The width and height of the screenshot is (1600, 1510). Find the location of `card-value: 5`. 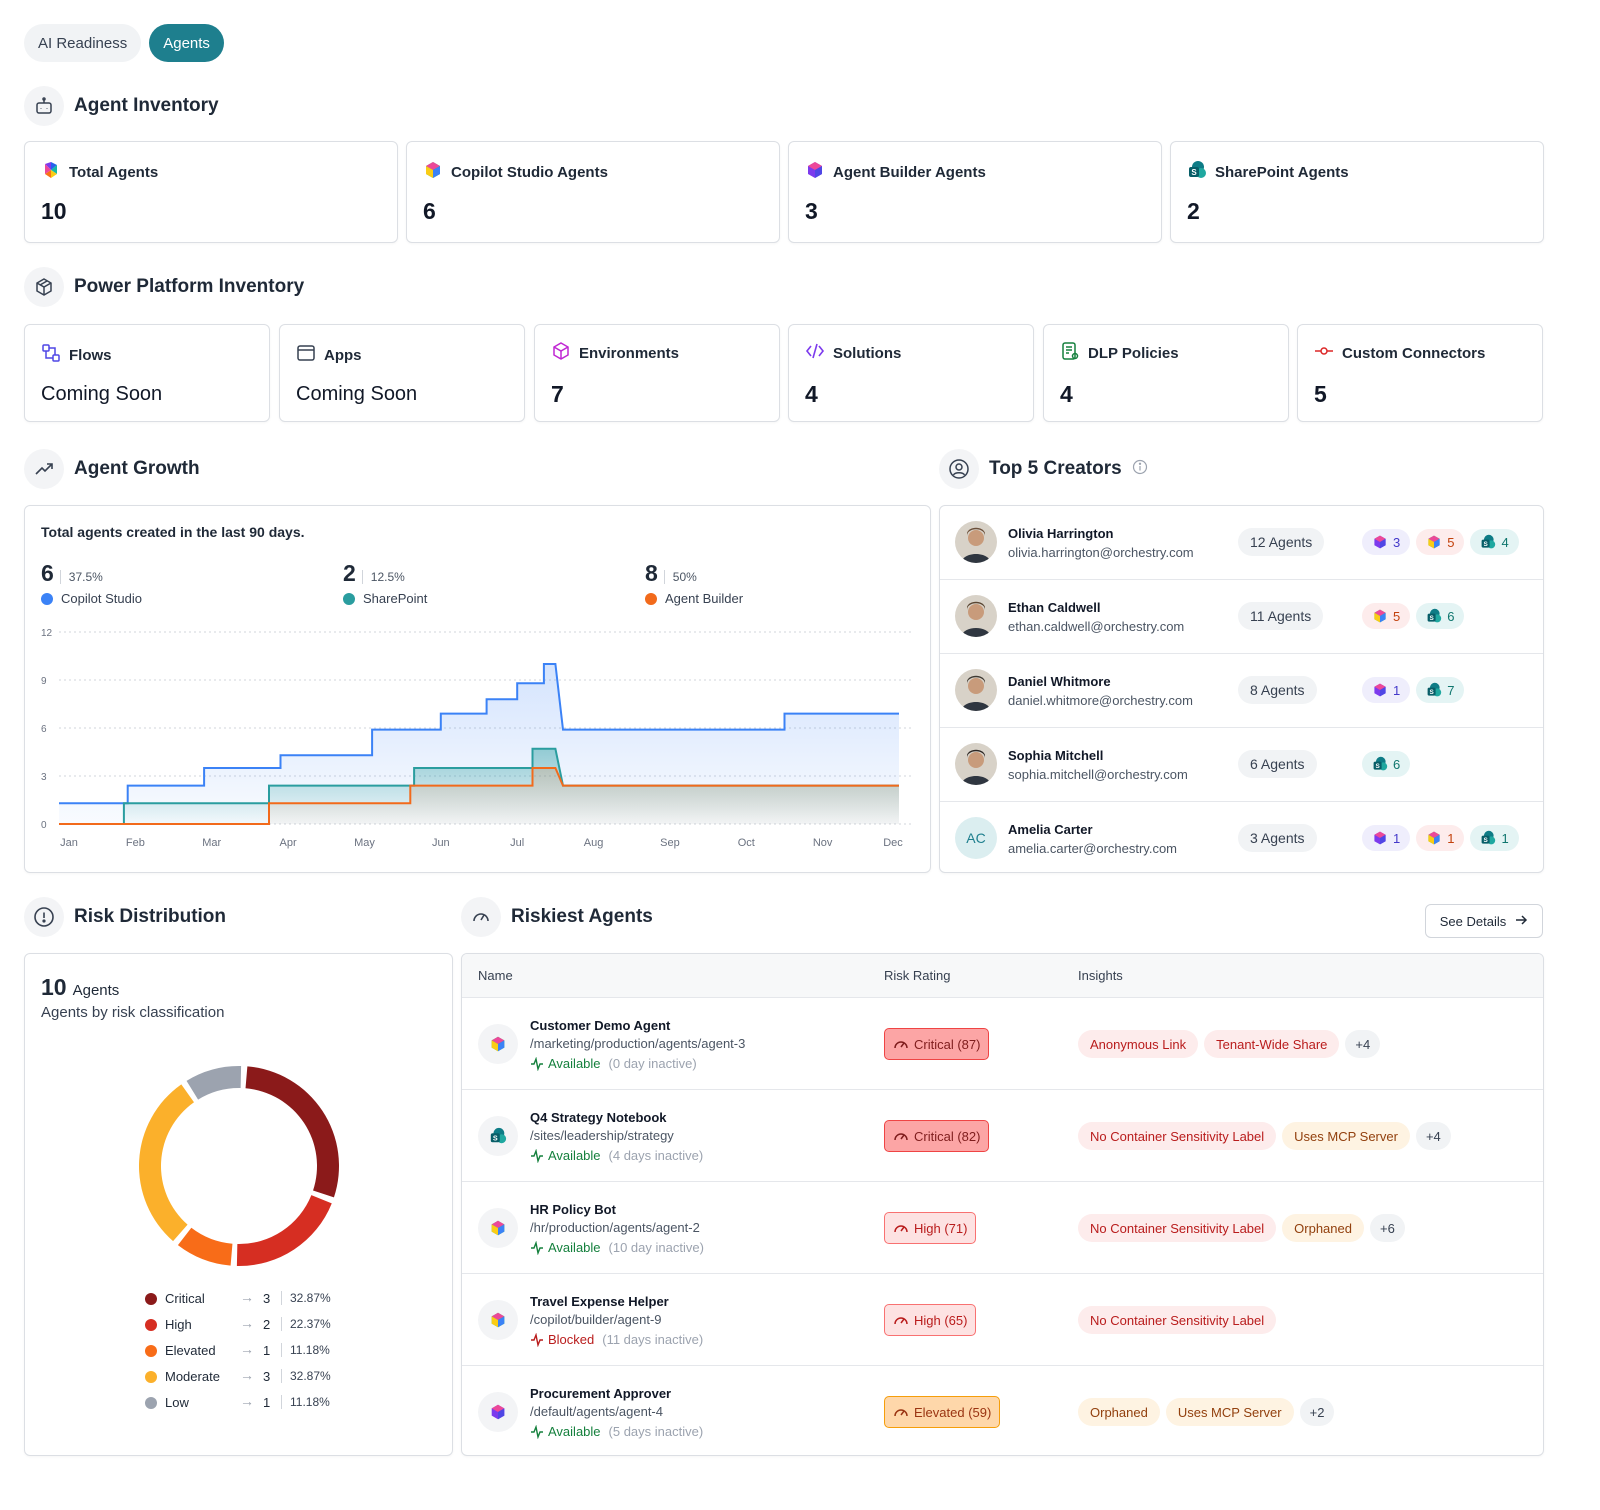

card-value: 5 is located at coordinates (1320, 394).